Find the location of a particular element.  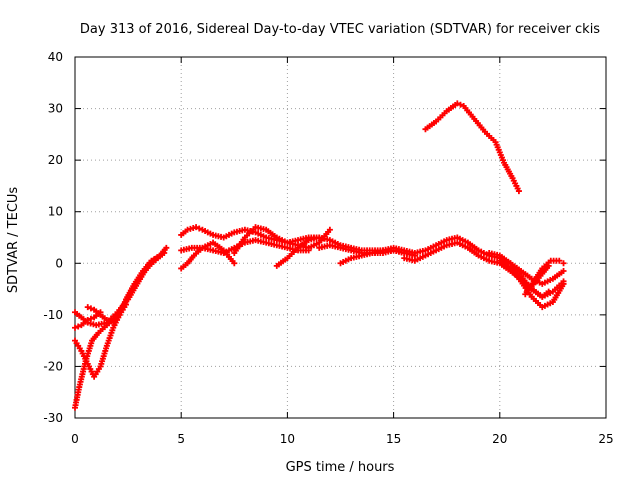

x-tick-label: 0 is located at coordinates (75, 439).